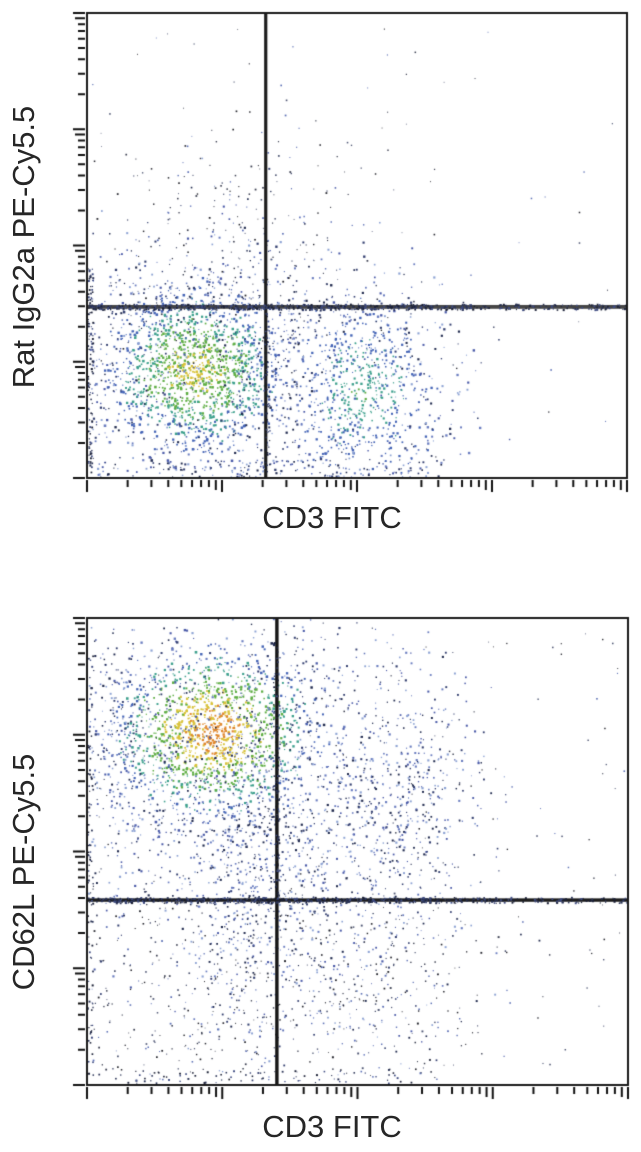  I want to click on bottom-plot-x-axis-label: CD3 FITC, so click(332, 1126).